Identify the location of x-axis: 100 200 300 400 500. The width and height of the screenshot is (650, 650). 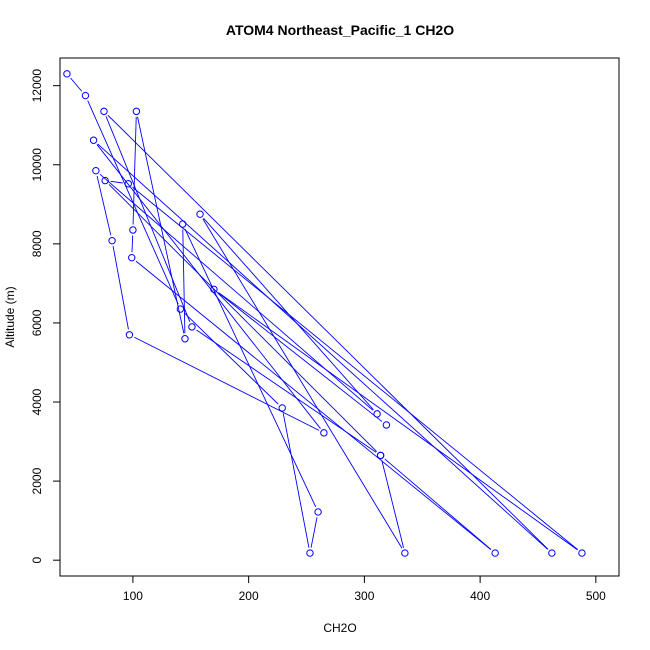
(364, 589).